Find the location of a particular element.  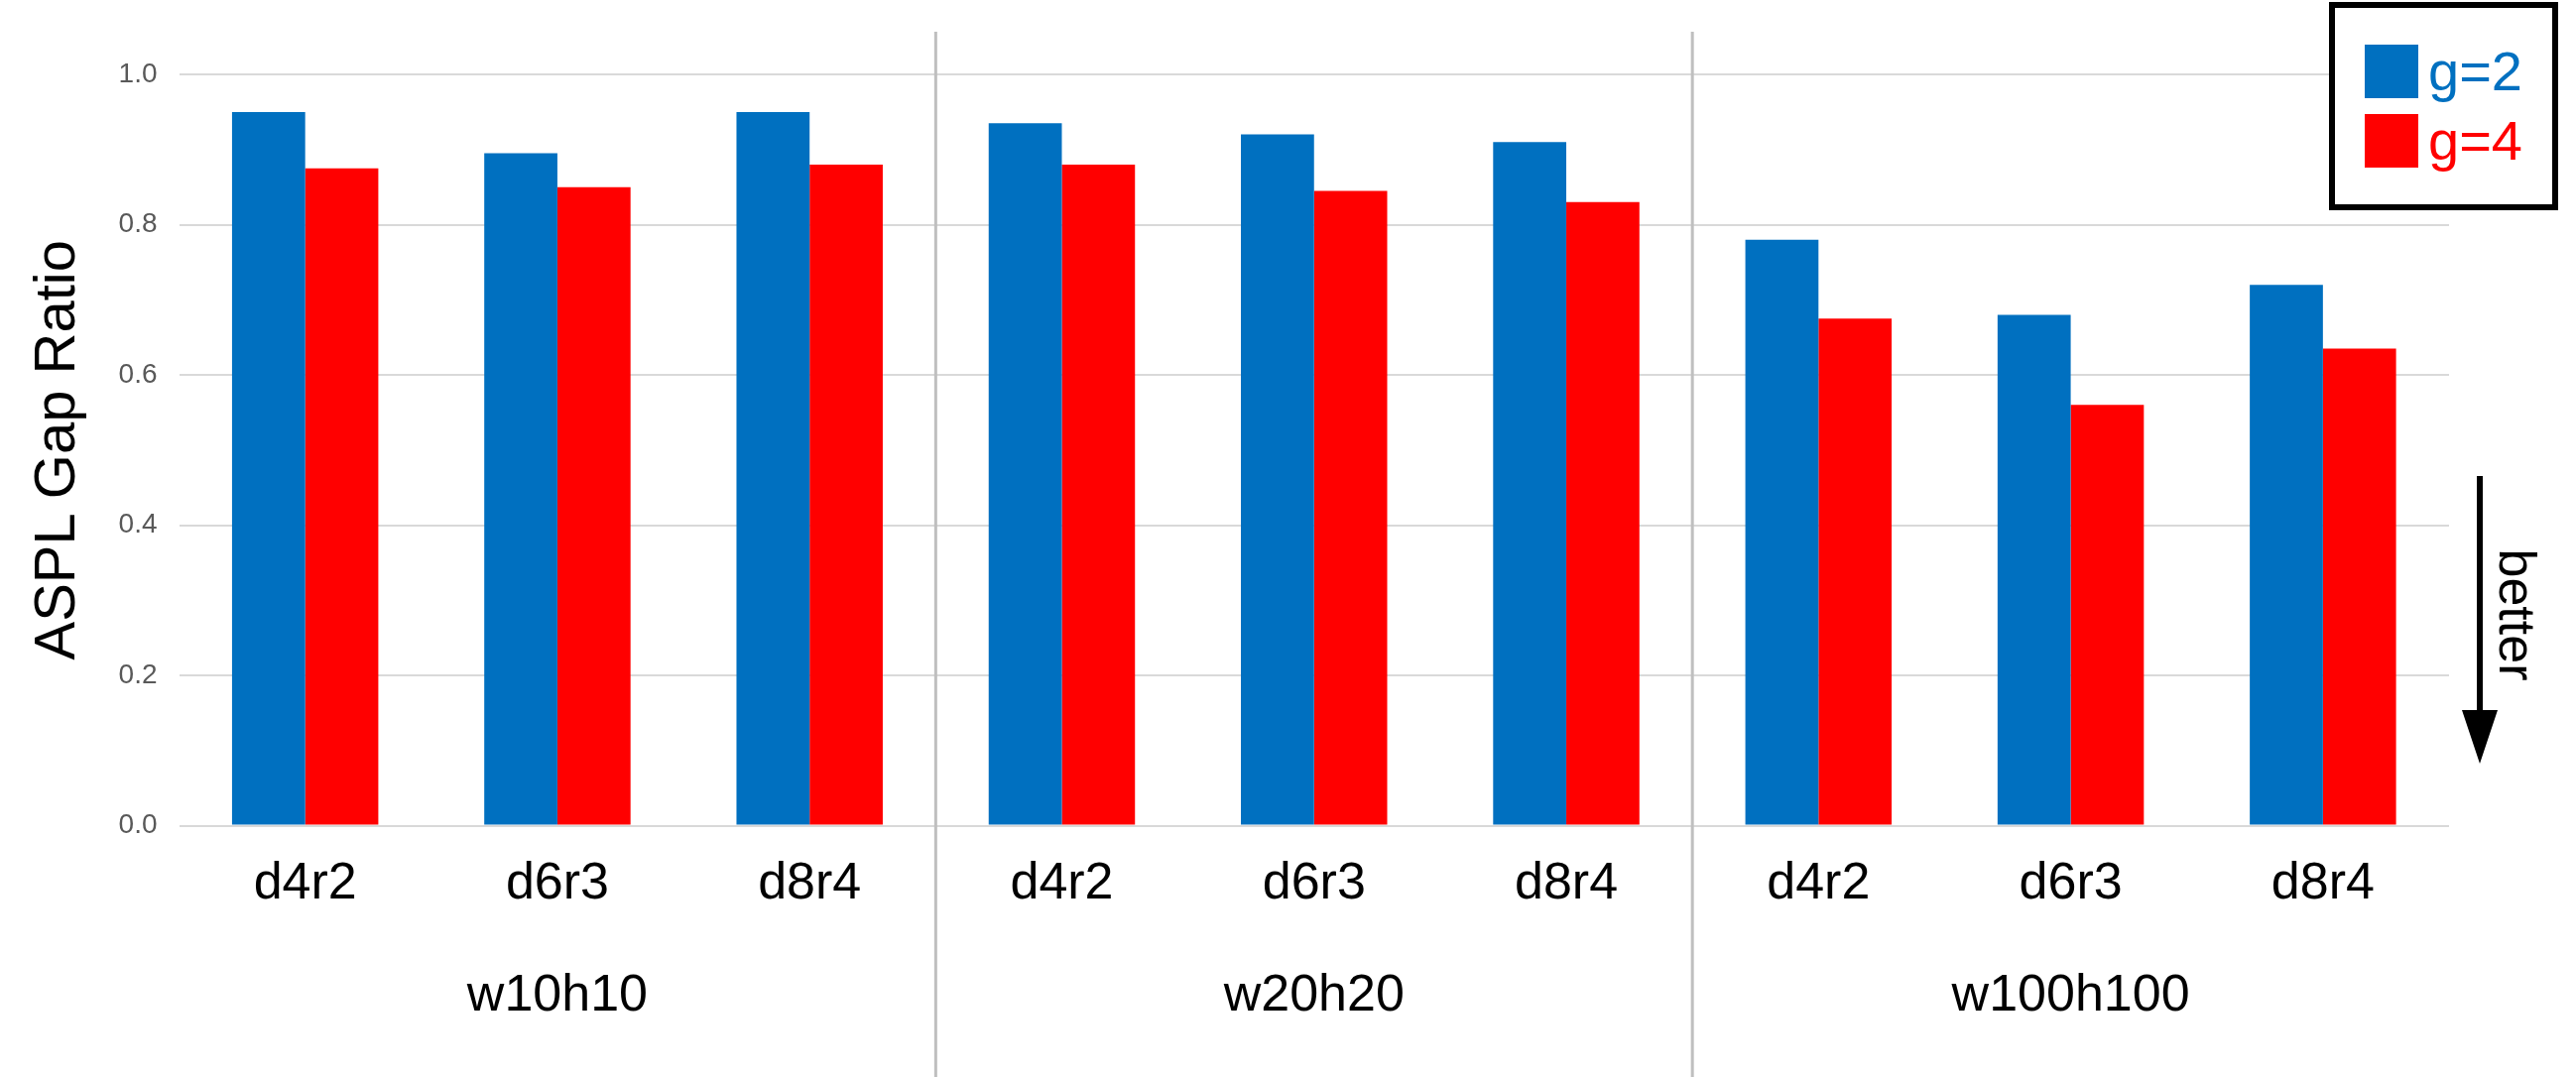

text: better is located at coordinates (2517, 614).